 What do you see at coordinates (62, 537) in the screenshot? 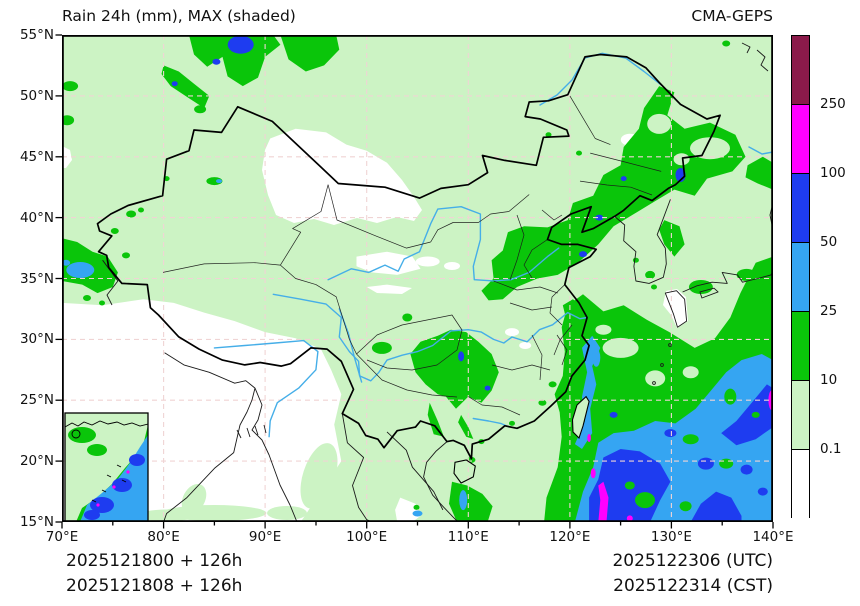
I see `x-tick-label: 70°E` at bounding box center [62, 537].